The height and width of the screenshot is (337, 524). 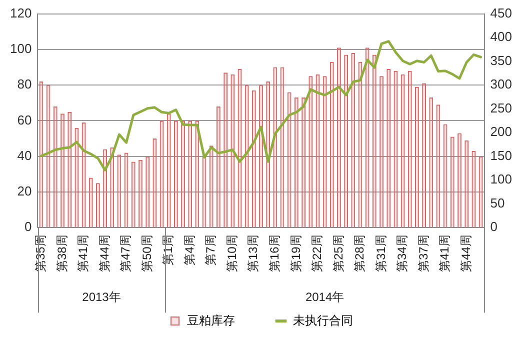 What do you see at coordinates (24, 191) in the screenshot?
I see `y-tick-label: 20` at bounding box center [24, 191].